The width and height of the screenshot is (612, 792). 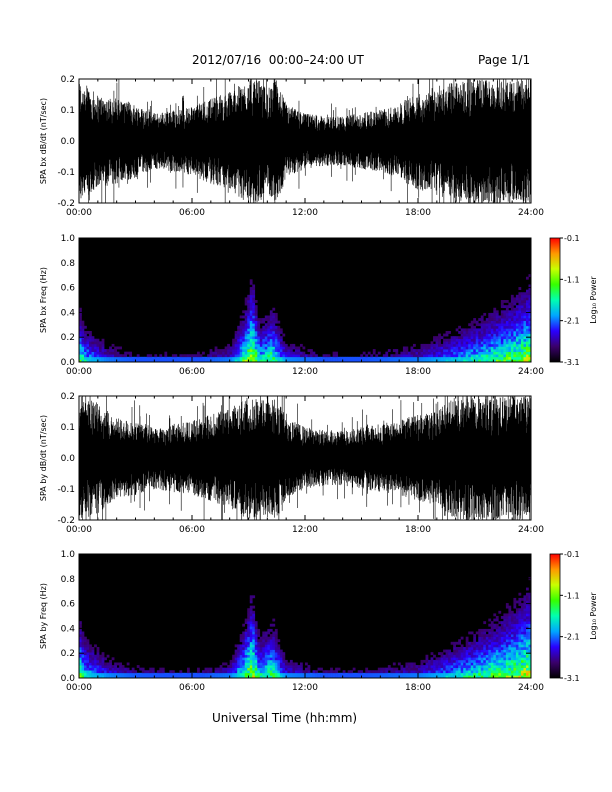 I want to click on y-tick-label: 0.0, so click(x=68, y=459).